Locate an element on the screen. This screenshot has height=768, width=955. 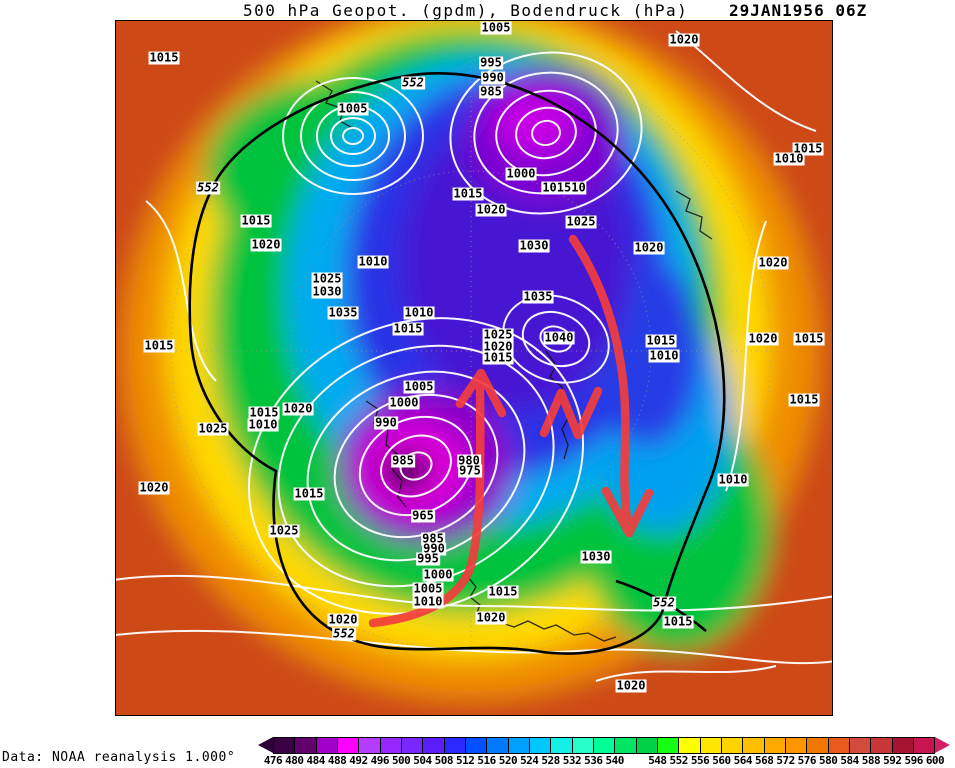
colorbar-tick-label: 516 is located at coordinates (486, 760).